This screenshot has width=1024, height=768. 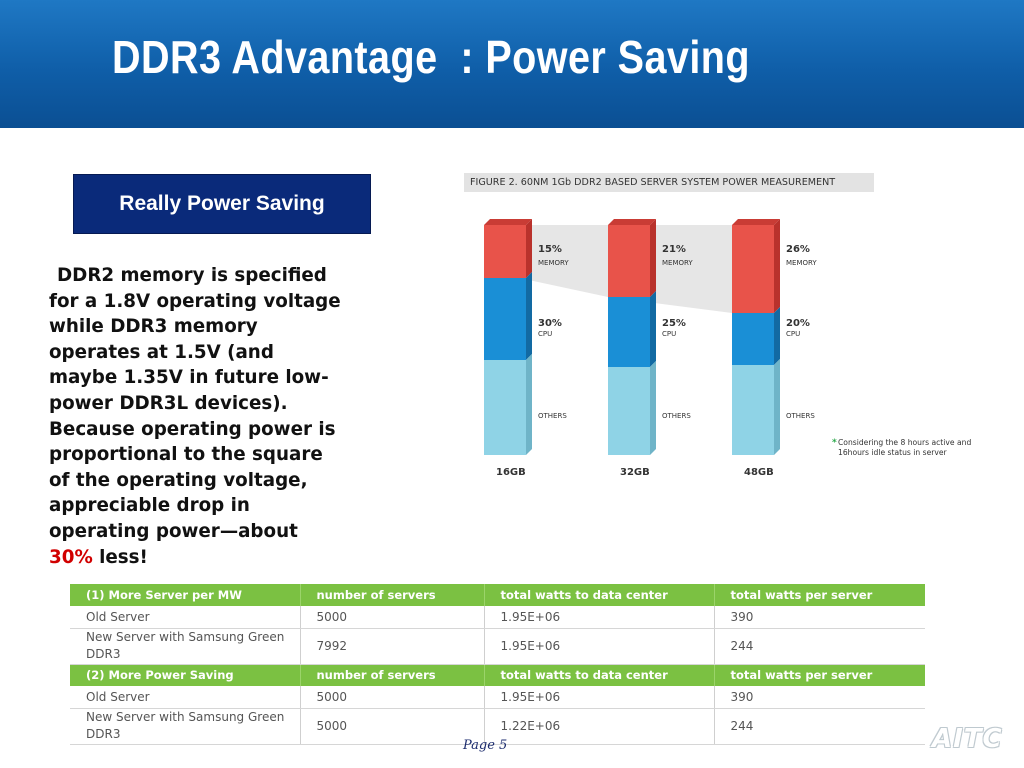 I want to click on table-cell: 7992, so click(x=391, y=646).